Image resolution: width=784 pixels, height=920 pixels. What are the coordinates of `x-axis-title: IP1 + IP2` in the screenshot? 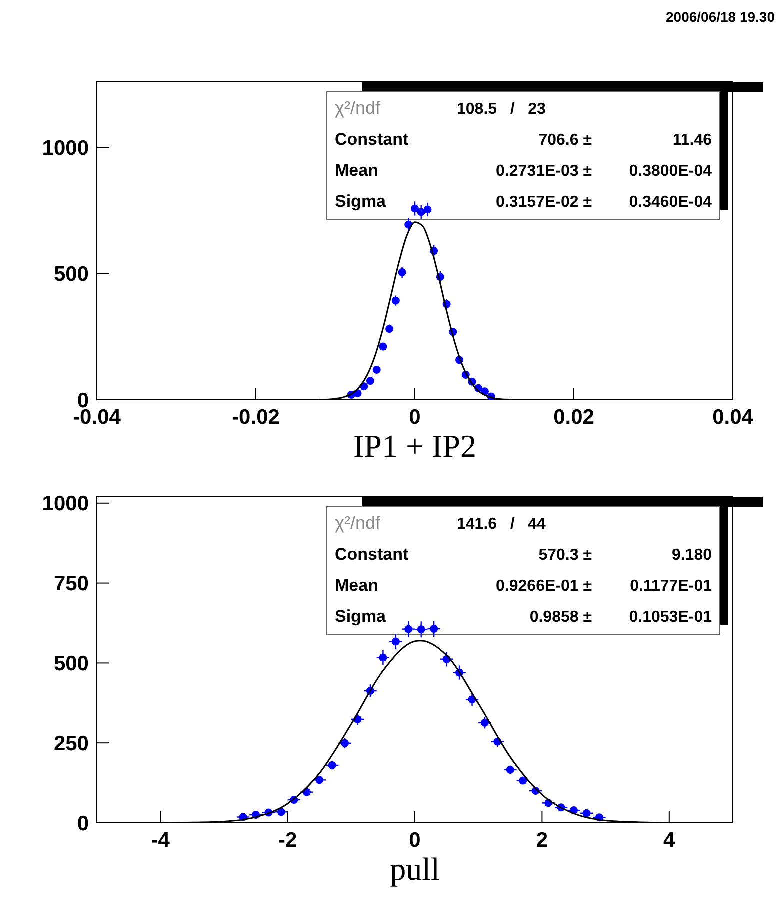 It's located at (415, 446).